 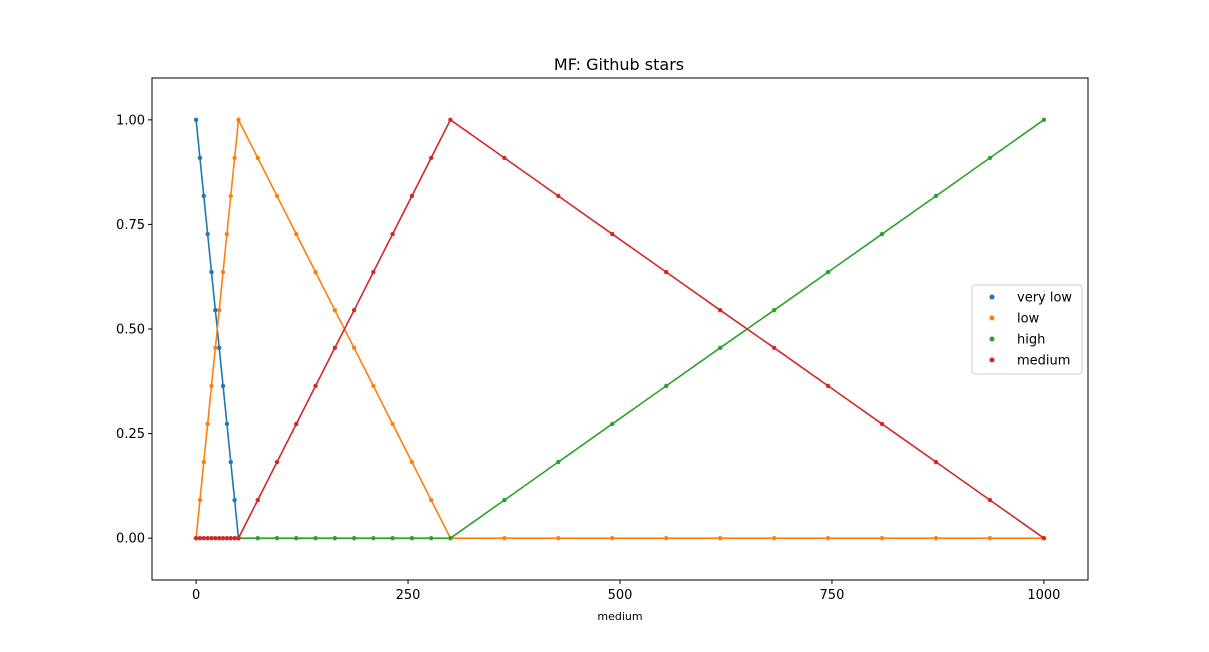 I want to click on x-axis-label: medium, so click(x=619, y=616).